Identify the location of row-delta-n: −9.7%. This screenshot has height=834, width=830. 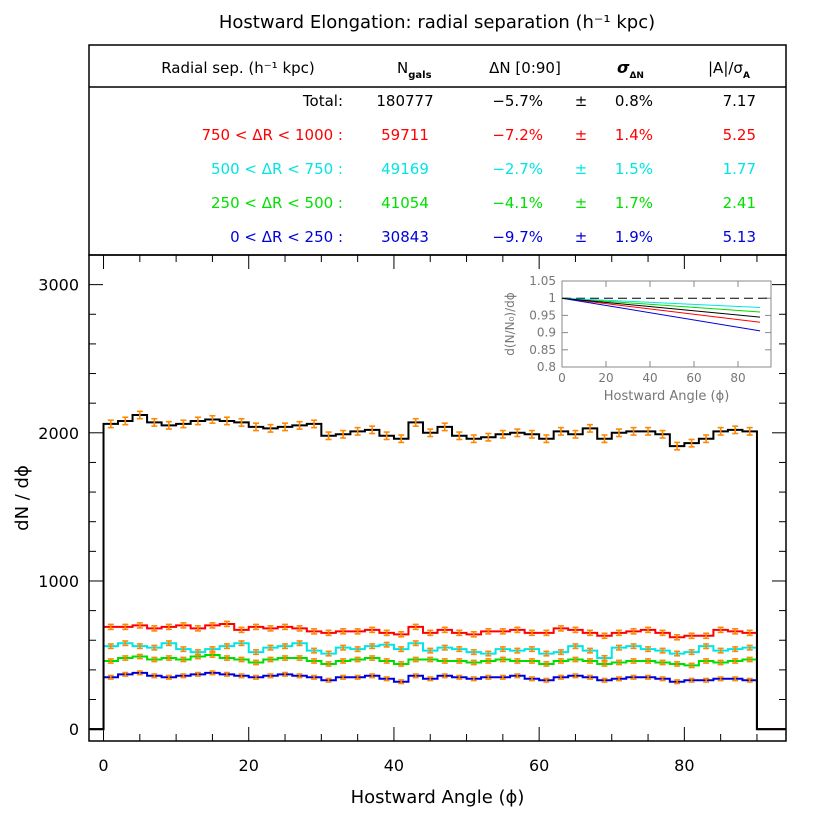
(517, 237).